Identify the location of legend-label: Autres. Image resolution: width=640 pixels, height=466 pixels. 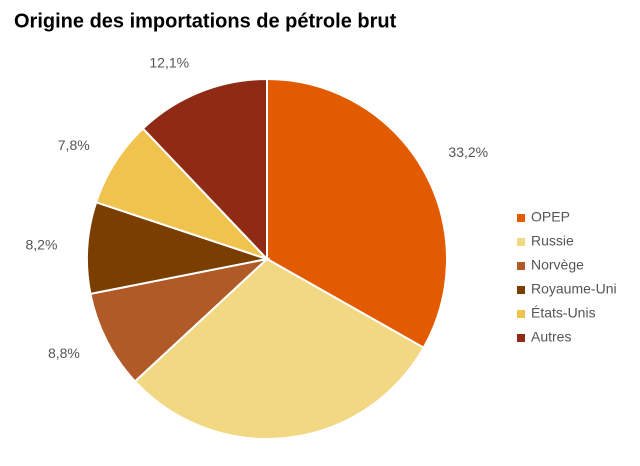
(551, 337).